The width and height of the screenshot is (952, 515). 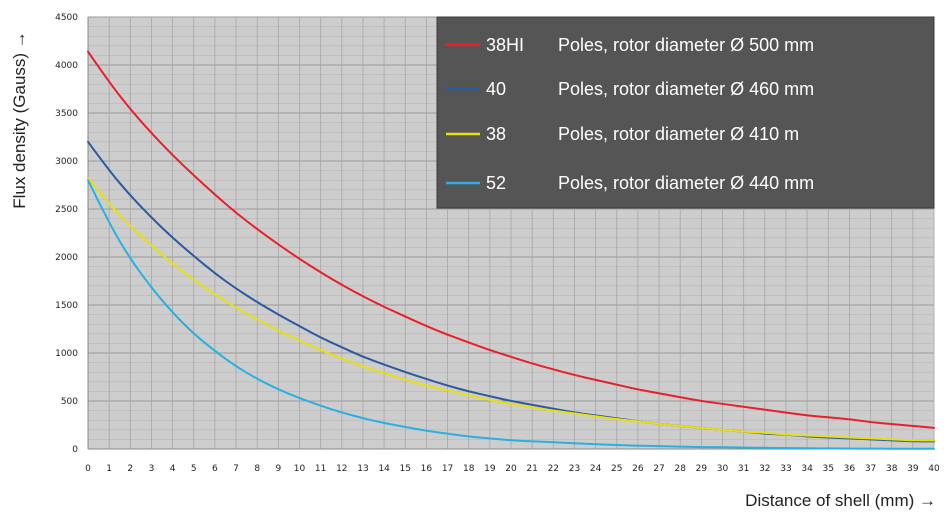 I want to click on x-tick-label: 25, so click(x=616, y=469).